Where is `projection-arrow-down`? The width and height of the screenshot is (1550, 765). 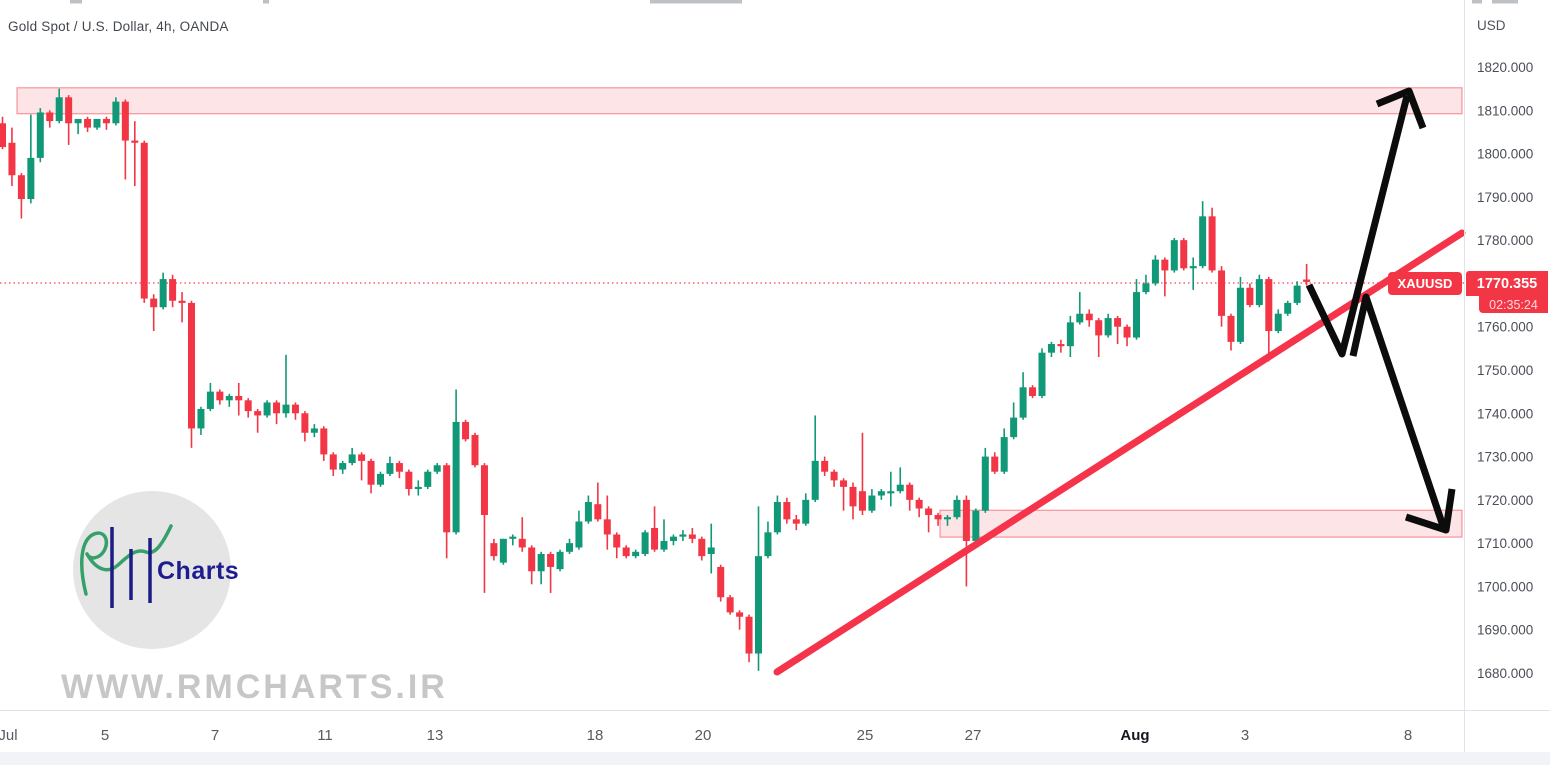 projection-arrow-down is located at coordinates (1398, 410).